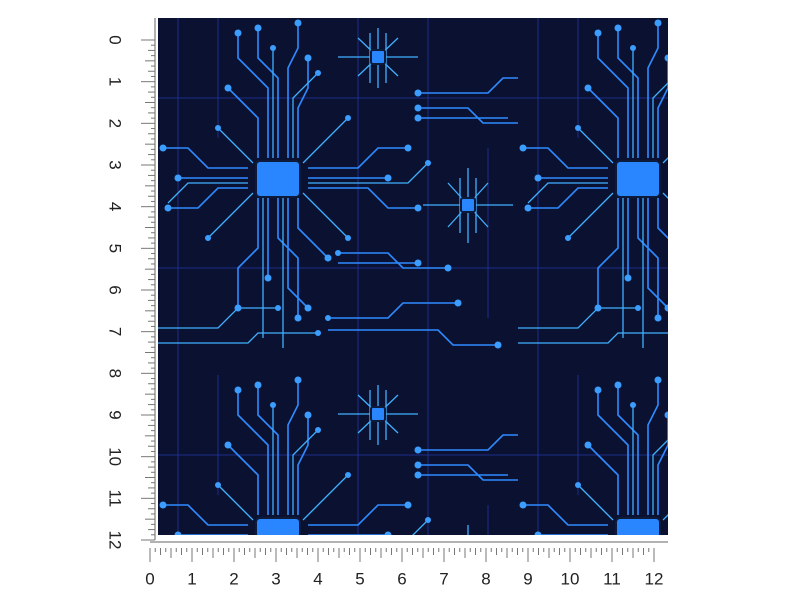 This screenshot has height=605, width=800. Describe the element at coordinates (527, 578) in the screenshot. I see `horizontal-ruler-label: 9` at that location.